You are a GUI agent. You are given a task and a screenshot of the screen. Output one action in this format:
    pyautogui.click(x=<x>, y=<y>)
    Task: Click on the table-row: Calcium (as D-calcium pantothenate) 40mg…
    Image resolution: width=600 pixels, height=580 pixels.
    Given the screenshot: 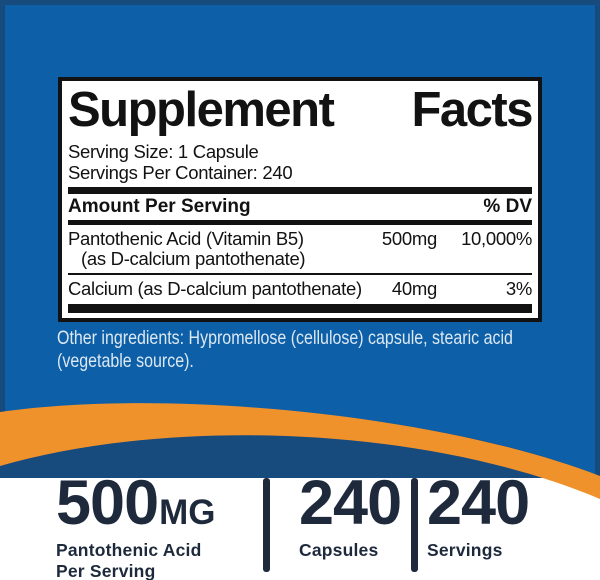 What is the action you would take?
    pyautogui.click(x=300, y=289)
    